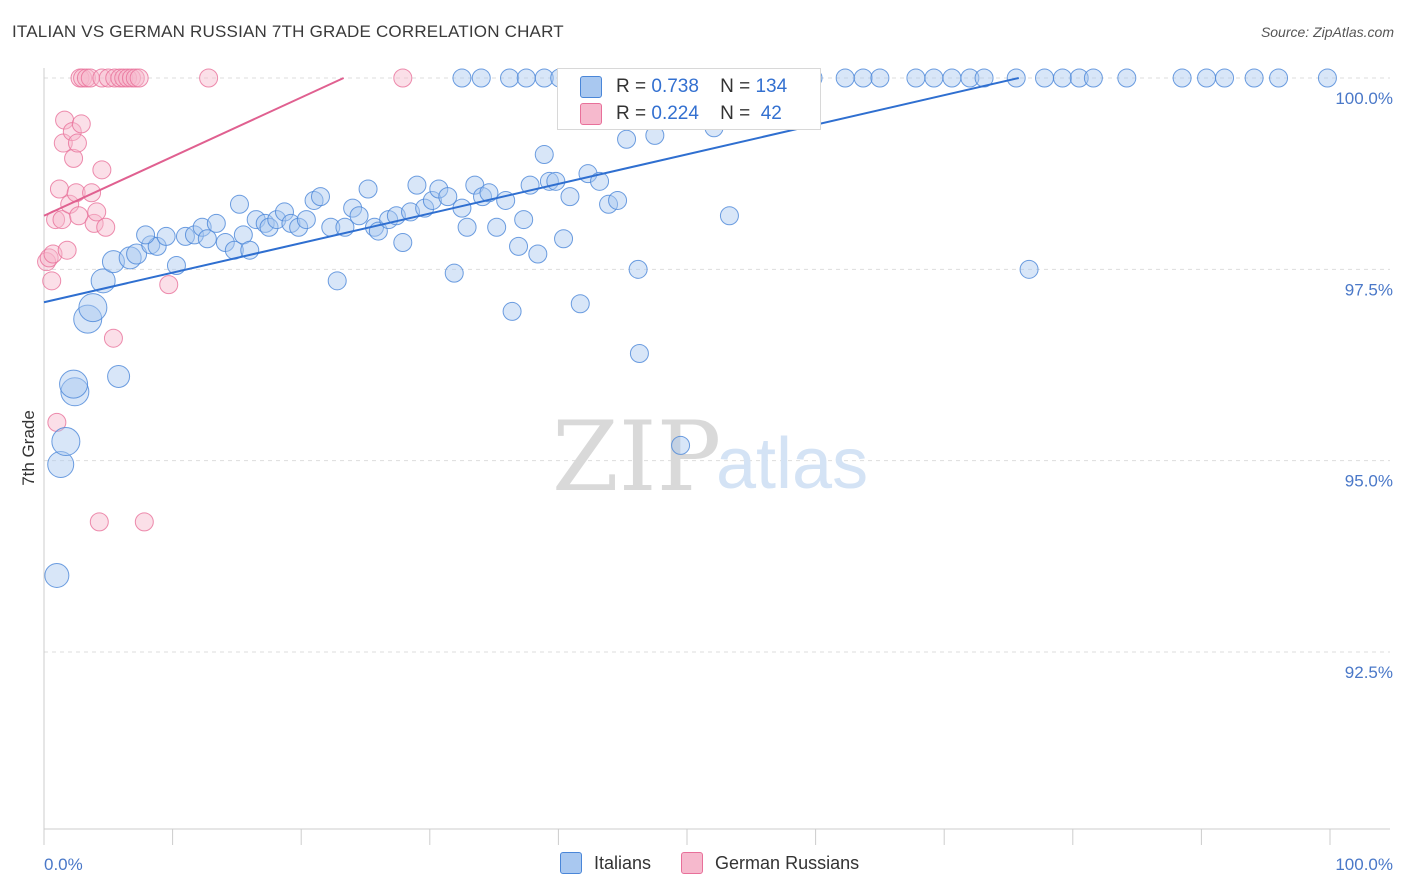 The height and width of the screenshot is (892, 1406). What do you see at coordinates (623, 862) in the screenshot?
I see `legend-label-italians: Italians` at bounding box center [623, 862].